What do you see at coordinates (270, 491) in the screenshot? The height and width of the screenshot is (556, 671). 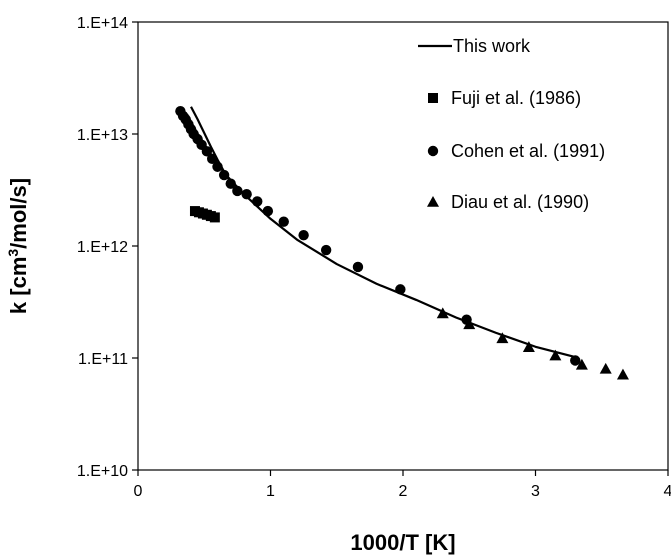 I see `x-tick-label: 1` at bounding box center [270, 491].